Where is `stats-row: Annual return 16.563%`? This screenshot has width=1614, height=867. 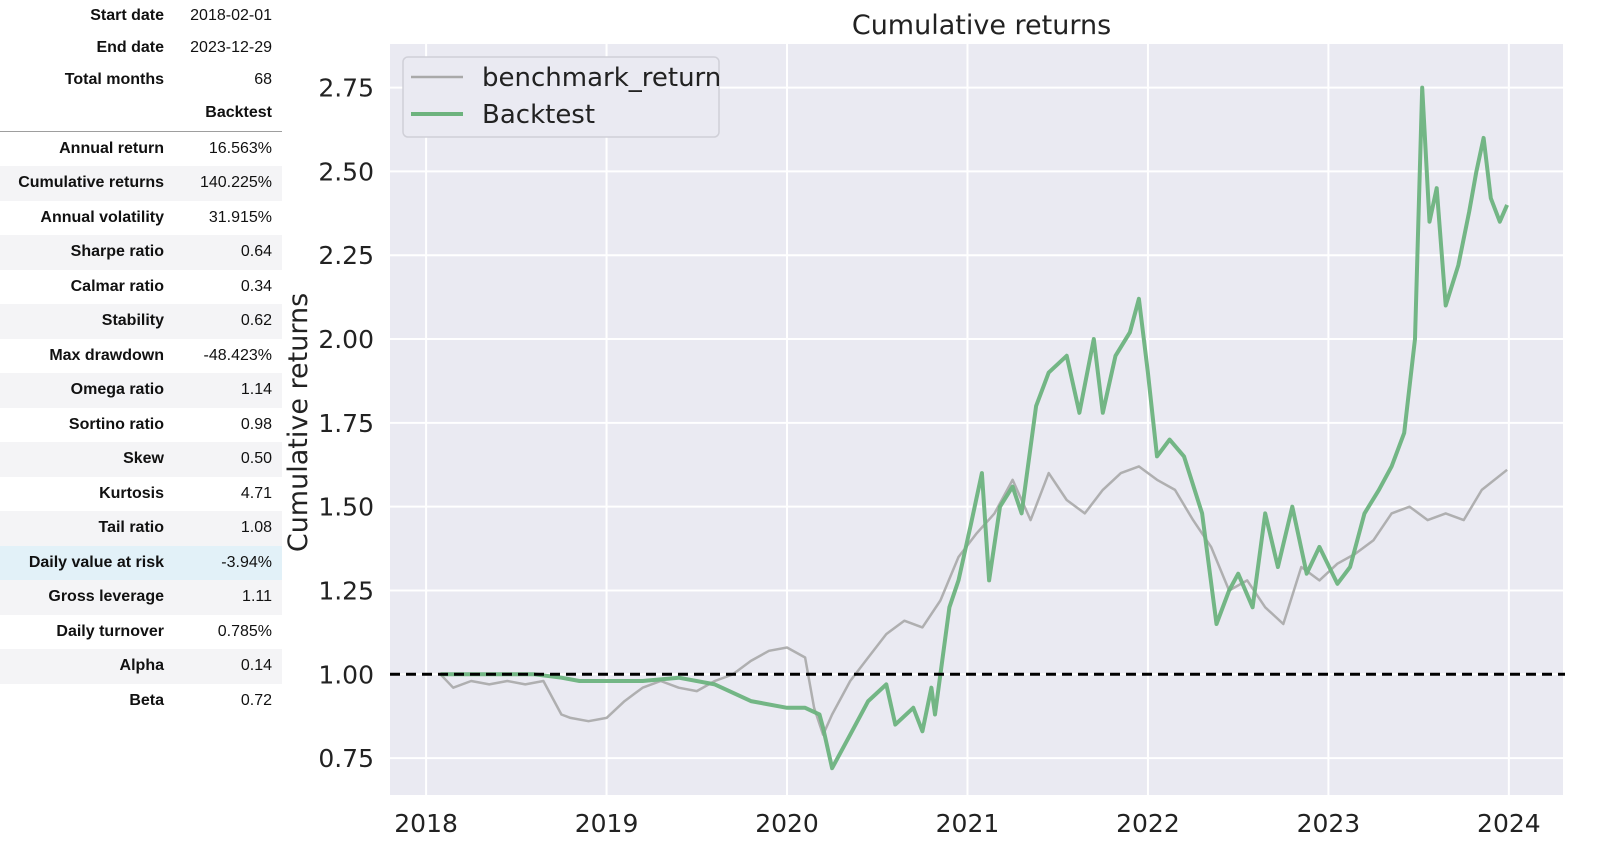
stats-row: Annual return 16.563% is located at coordinates (141, 149).